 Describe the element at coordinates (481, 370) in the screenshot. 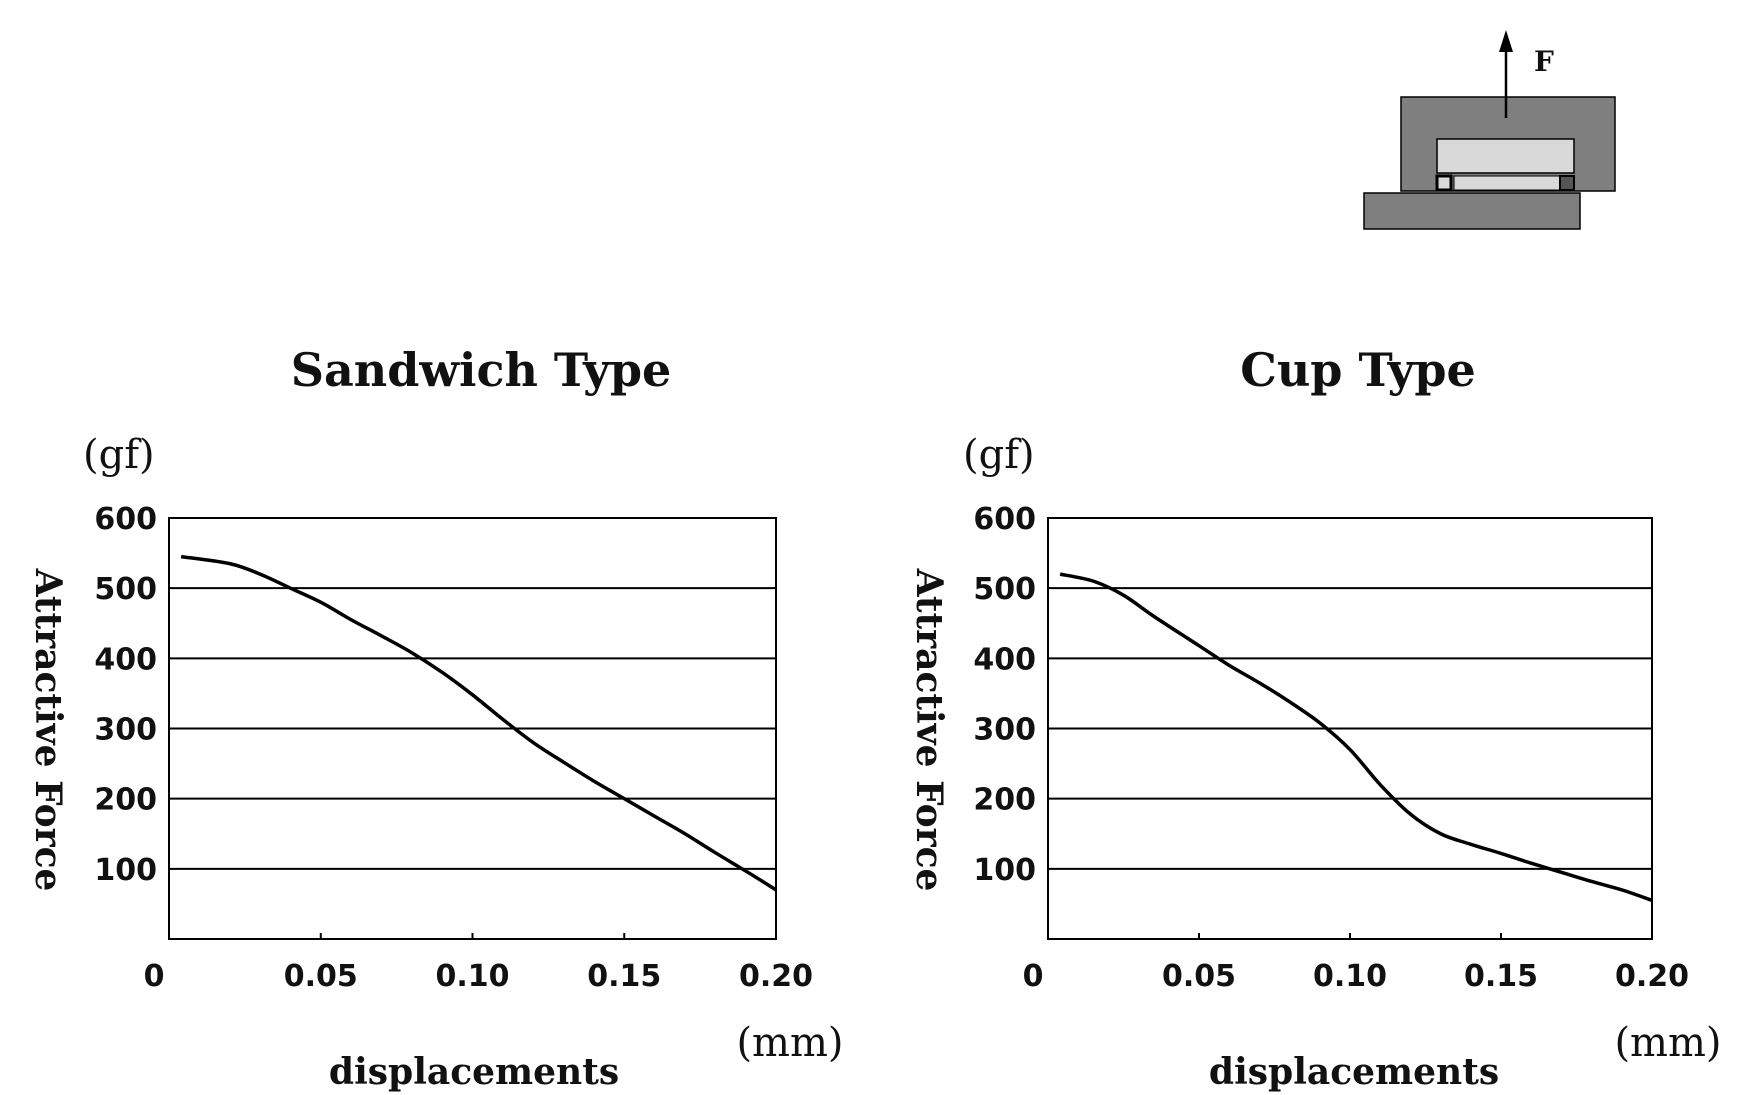

I see `chart-title: Sandwich Type` at that location.